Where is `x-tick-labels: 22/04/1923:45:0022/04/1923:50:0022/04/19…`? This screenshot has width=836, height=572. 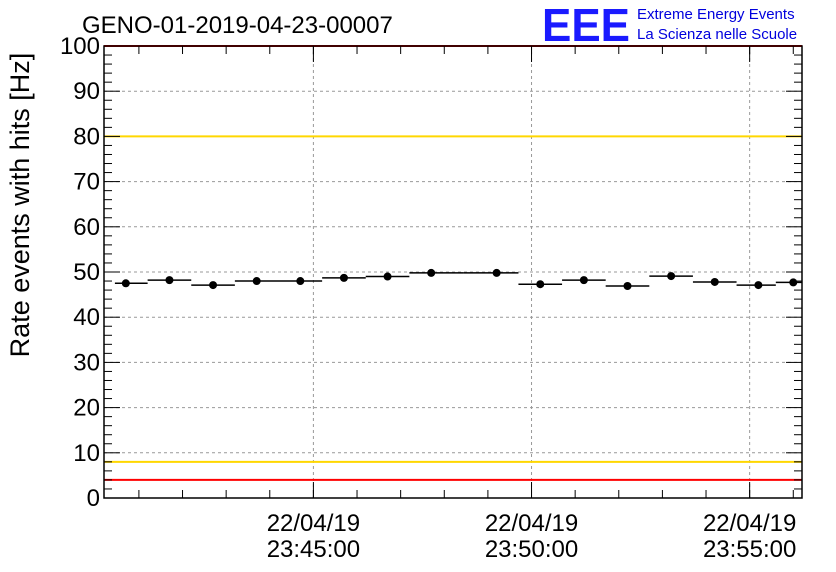
x-tick-labels: 22/04/1923:45:0022/04/1923:50:0022/04/19… is located at coordinates (532, 536).